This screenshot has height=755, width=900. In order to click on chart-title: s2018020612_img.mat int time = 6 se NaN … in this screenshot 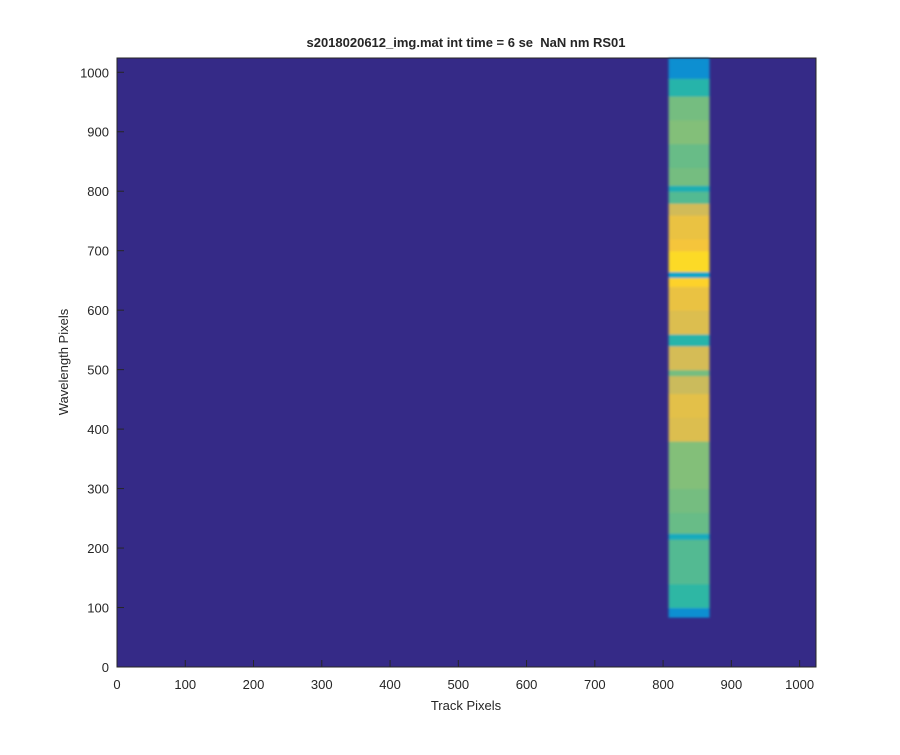, I will do `click(465, 42)`.